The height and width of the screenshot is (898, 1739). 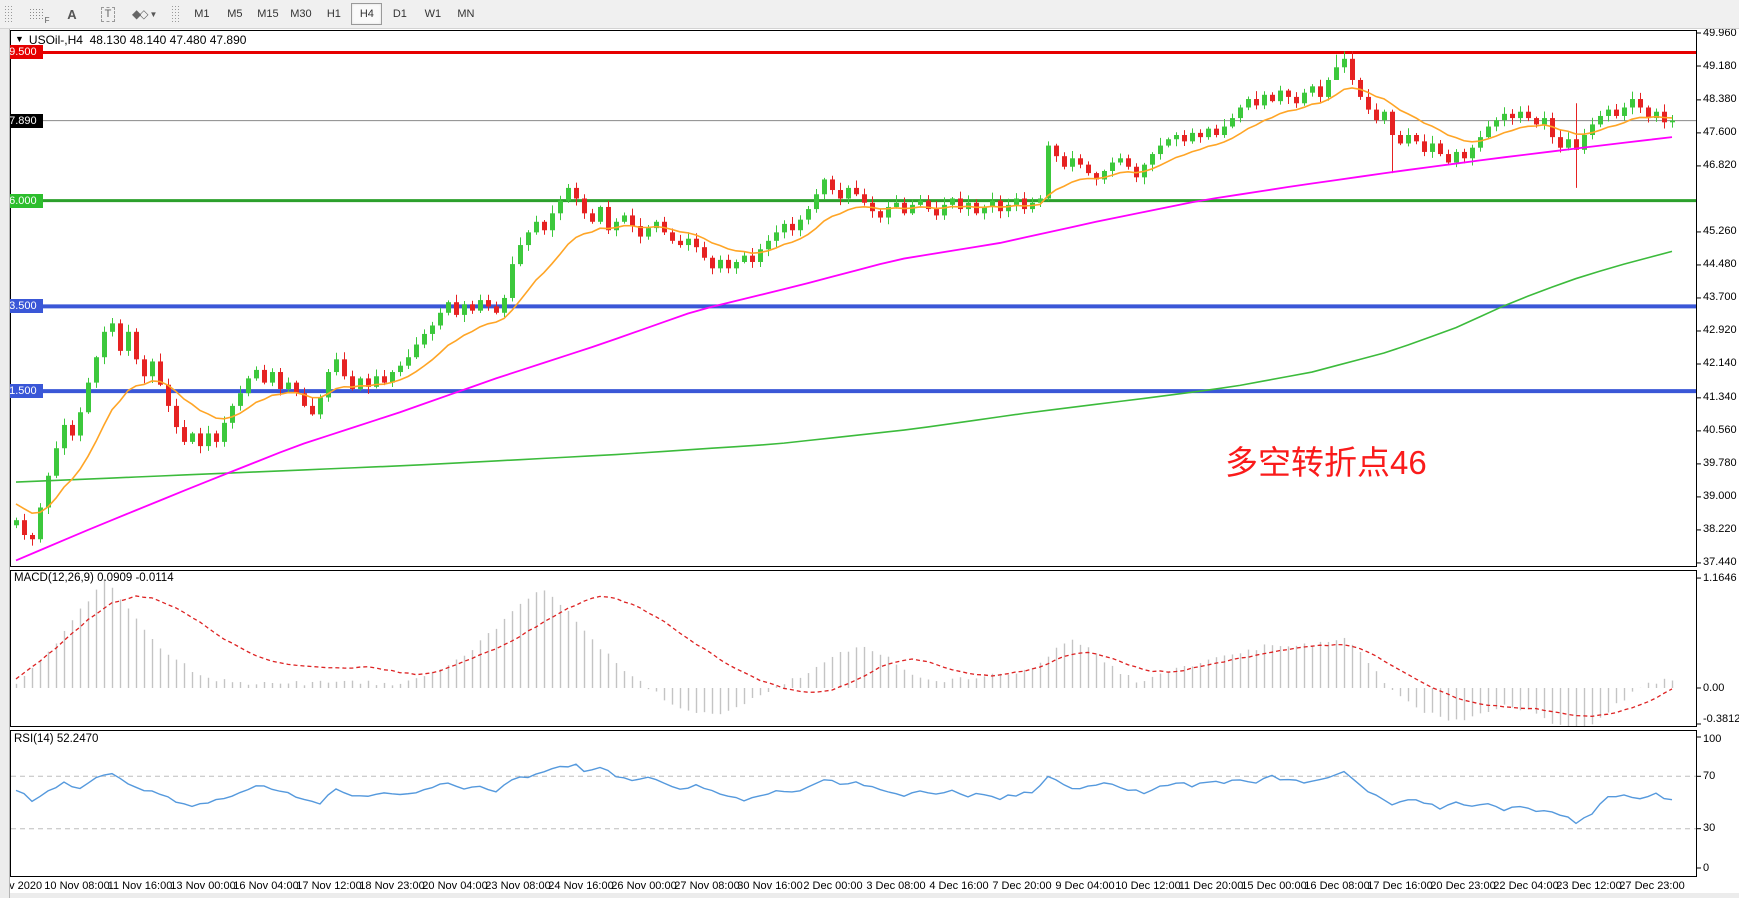 I want to click on timeframe-w1-button: W1, so click(x=433, y=14).